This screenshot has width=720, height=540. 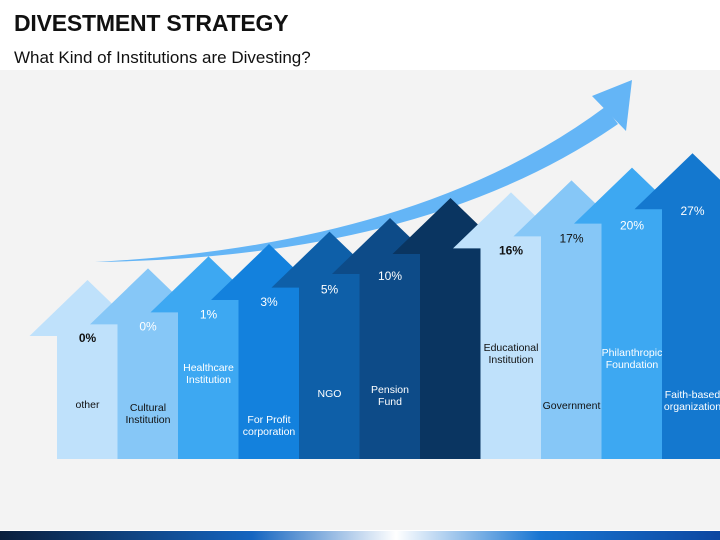 I want to click on category-label: Government, so click(x=572, y=406).